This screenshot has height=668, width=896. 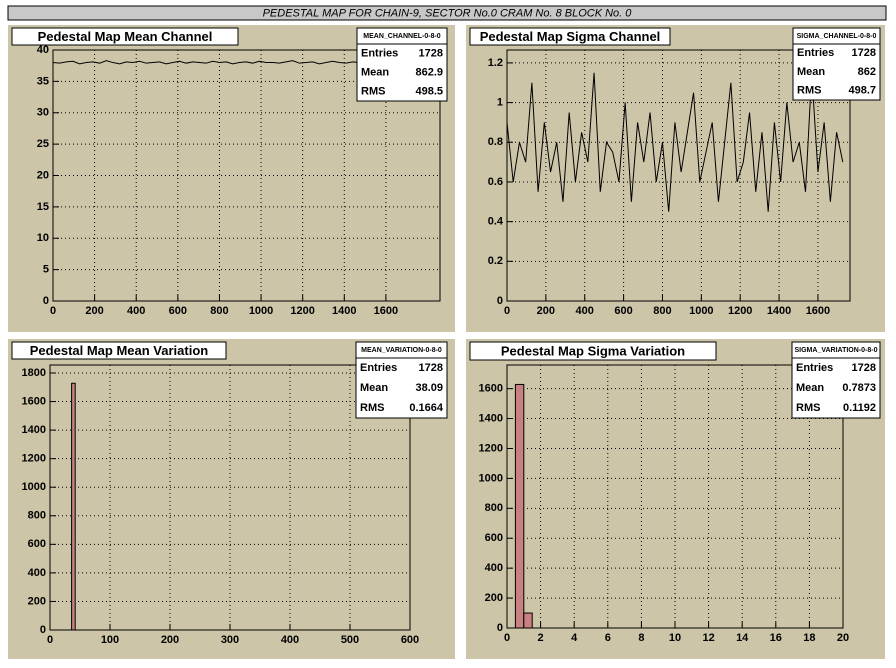 I want to click on title-bar, so click(x=447, y=13).